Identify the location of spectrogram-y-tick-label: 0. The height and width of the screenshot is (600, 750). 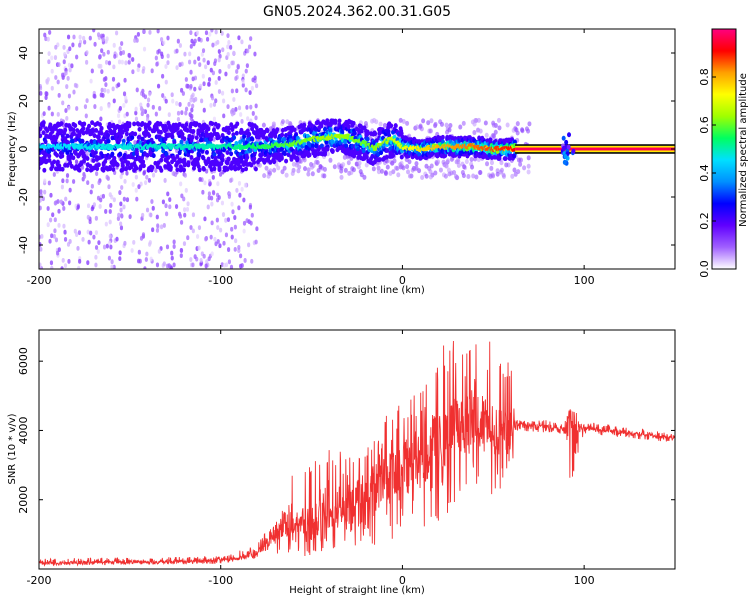
(23, 149).